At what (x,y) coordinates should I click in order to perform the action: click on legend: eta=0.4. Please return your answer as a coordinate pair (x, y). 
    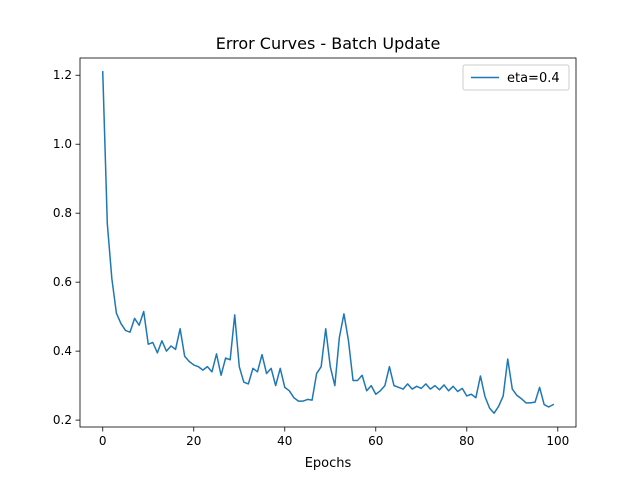
    Looking at the image, I should click on (516, 77).